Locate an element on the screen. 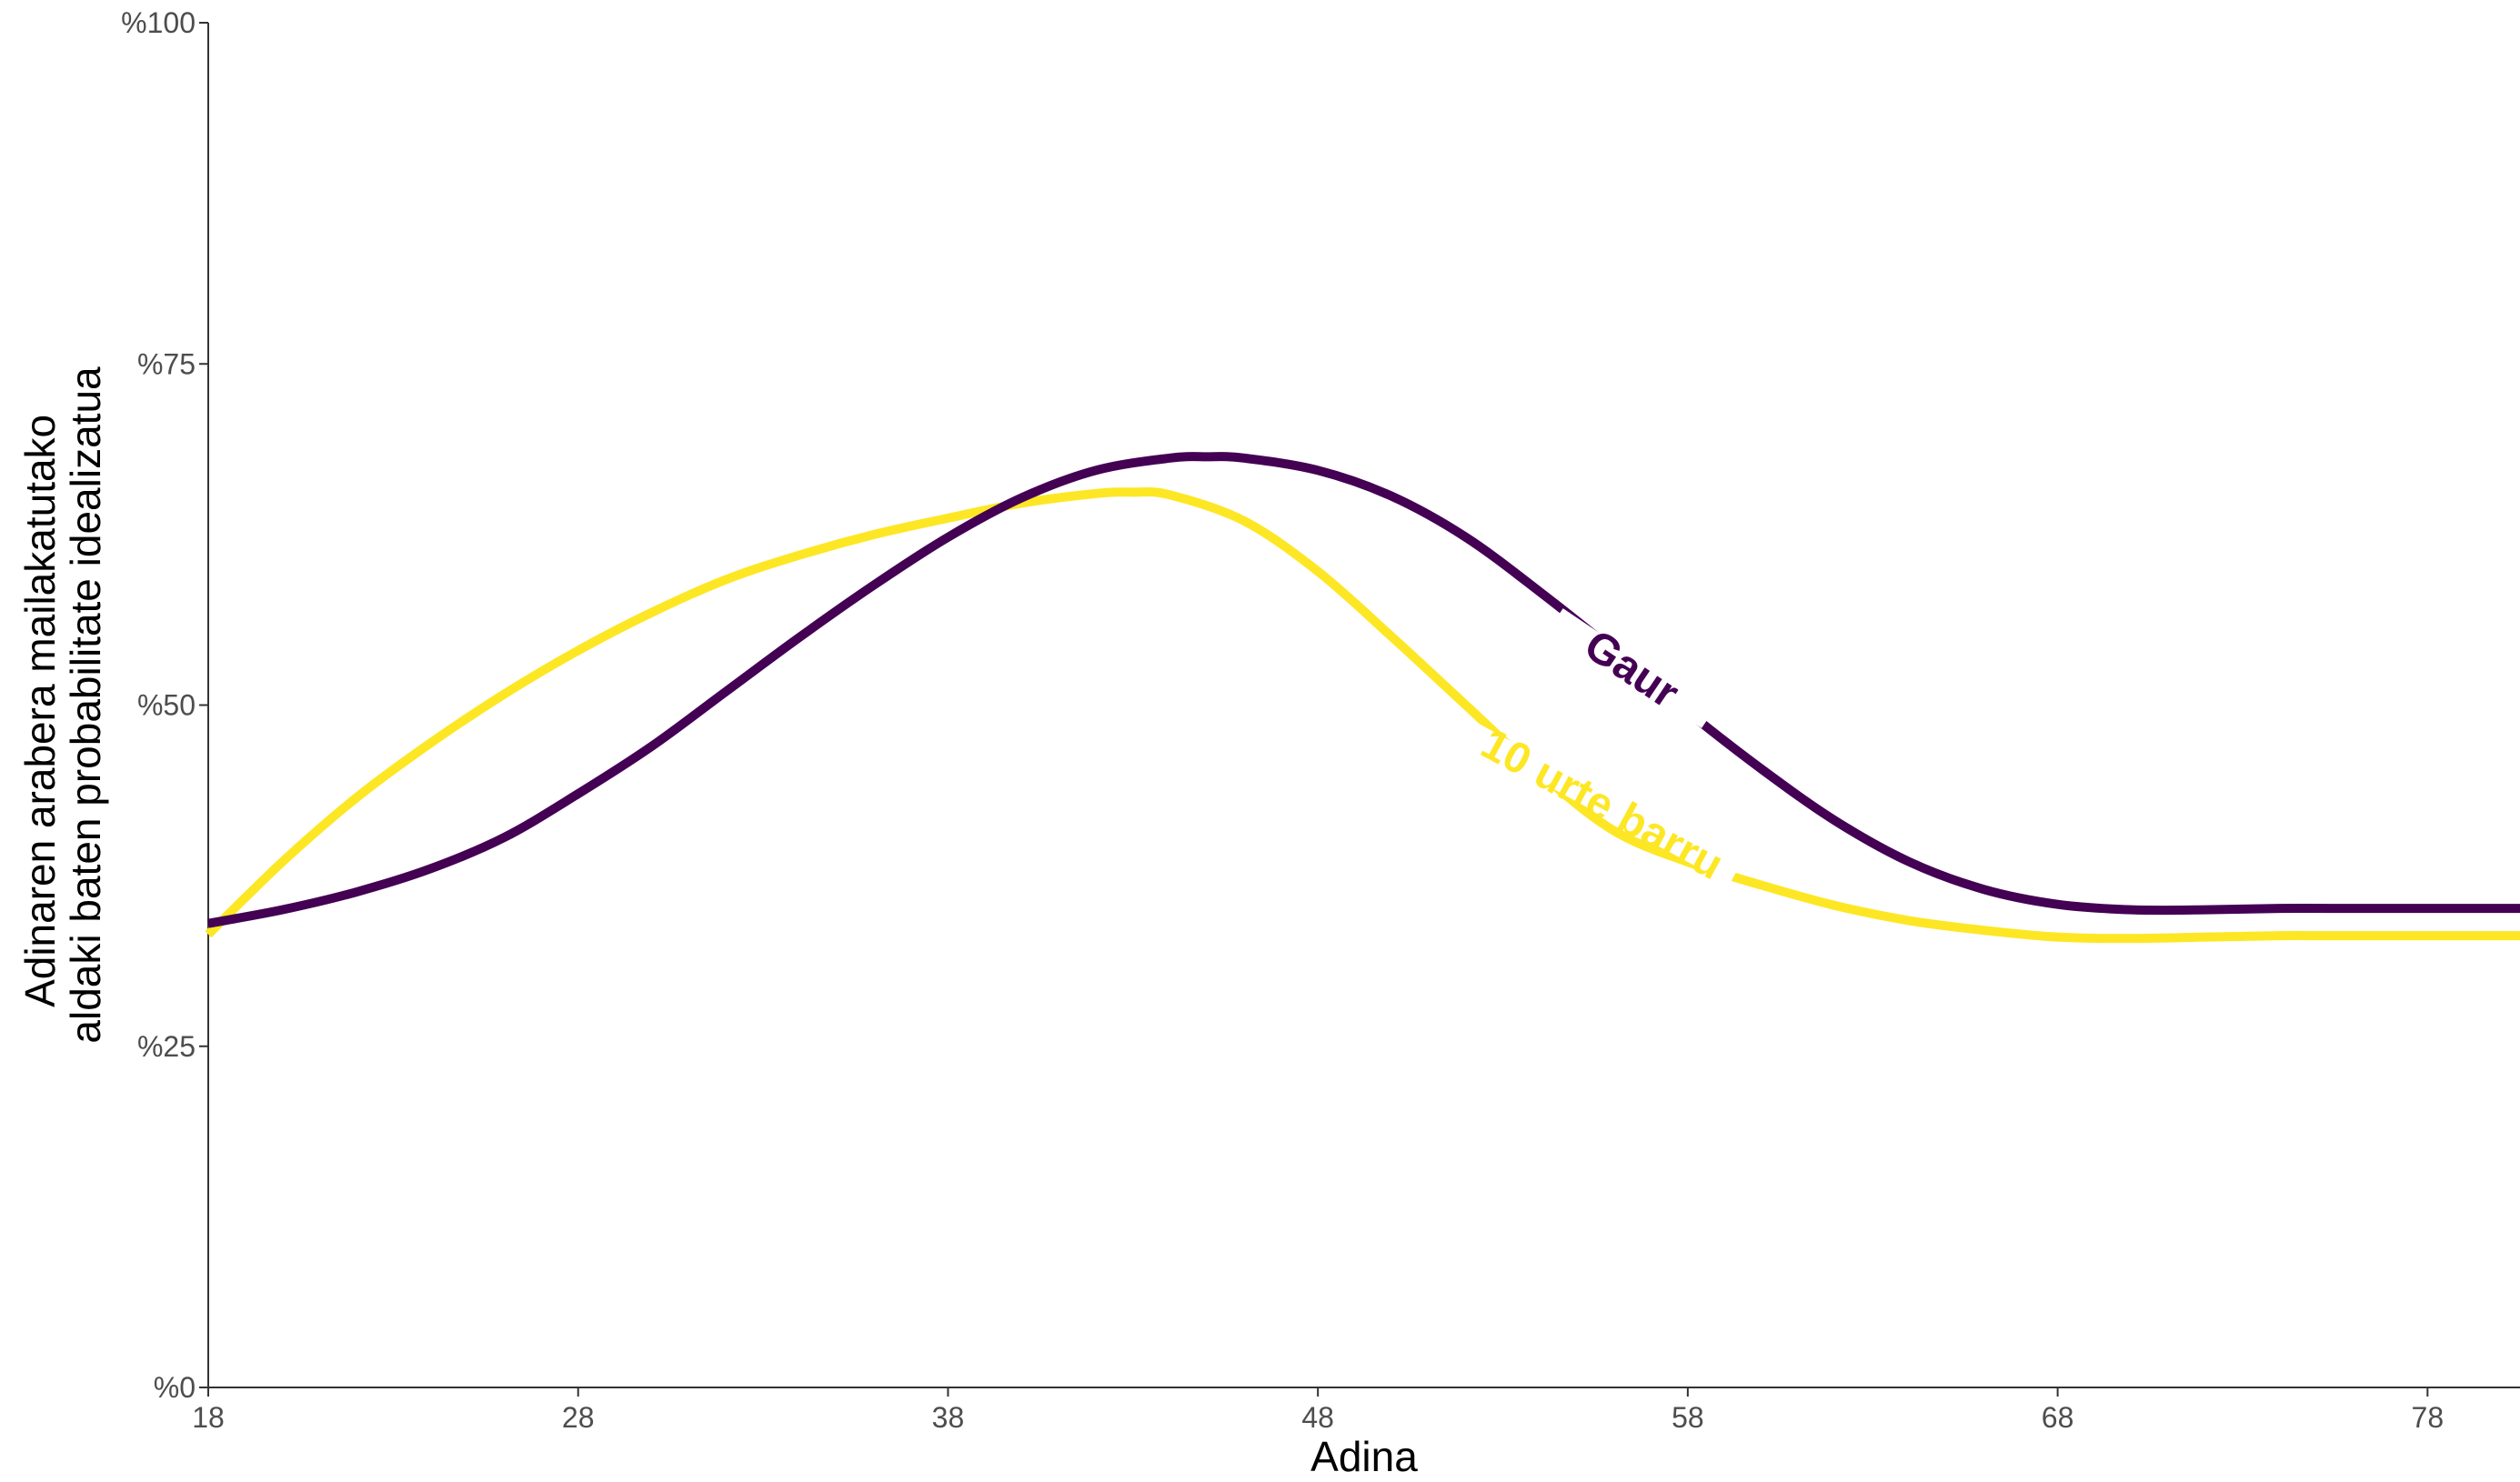  y-tick-label: %75 is located at coordinates (167, 363).